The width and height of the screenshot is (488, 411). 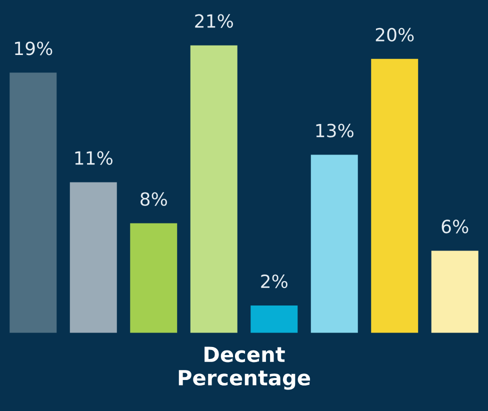 What do you see at coordinates (335, 131) in the screenshot?
I see `data-label: 13%` at bounding box center [335, 131].